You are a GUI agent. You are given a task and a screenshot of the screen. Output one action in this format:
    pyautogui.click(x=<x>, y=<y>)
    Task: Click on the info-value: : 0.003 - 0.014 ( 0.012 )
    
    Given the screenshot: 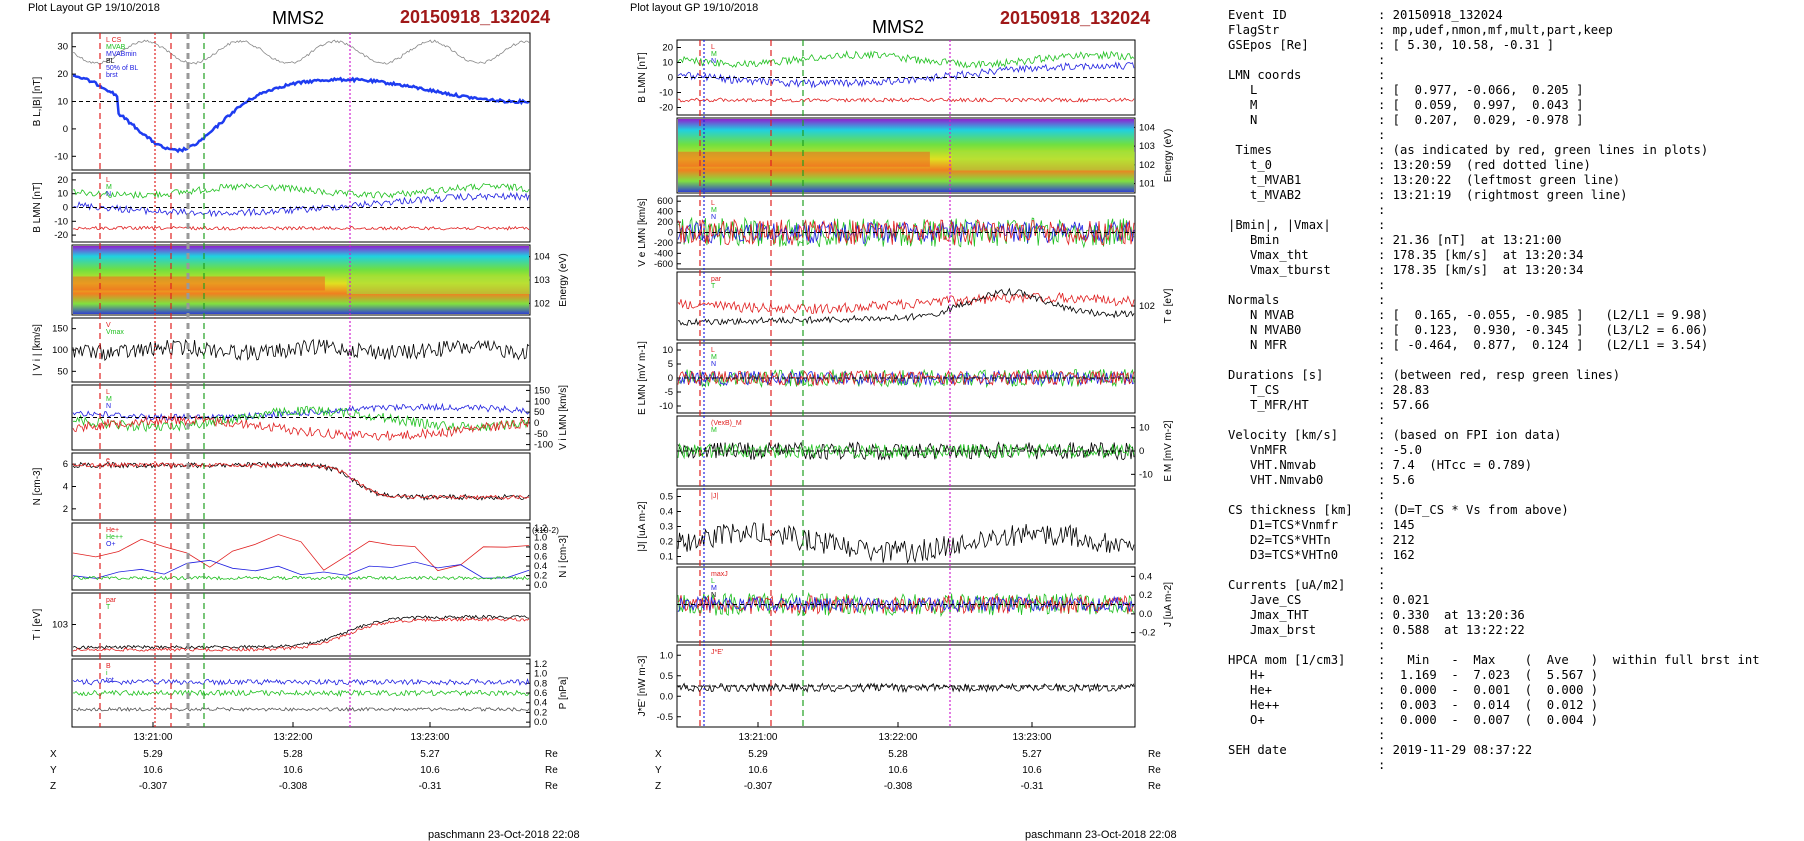 What is the action you would take?
    pyautogui.click(x=1488, y=705)
    